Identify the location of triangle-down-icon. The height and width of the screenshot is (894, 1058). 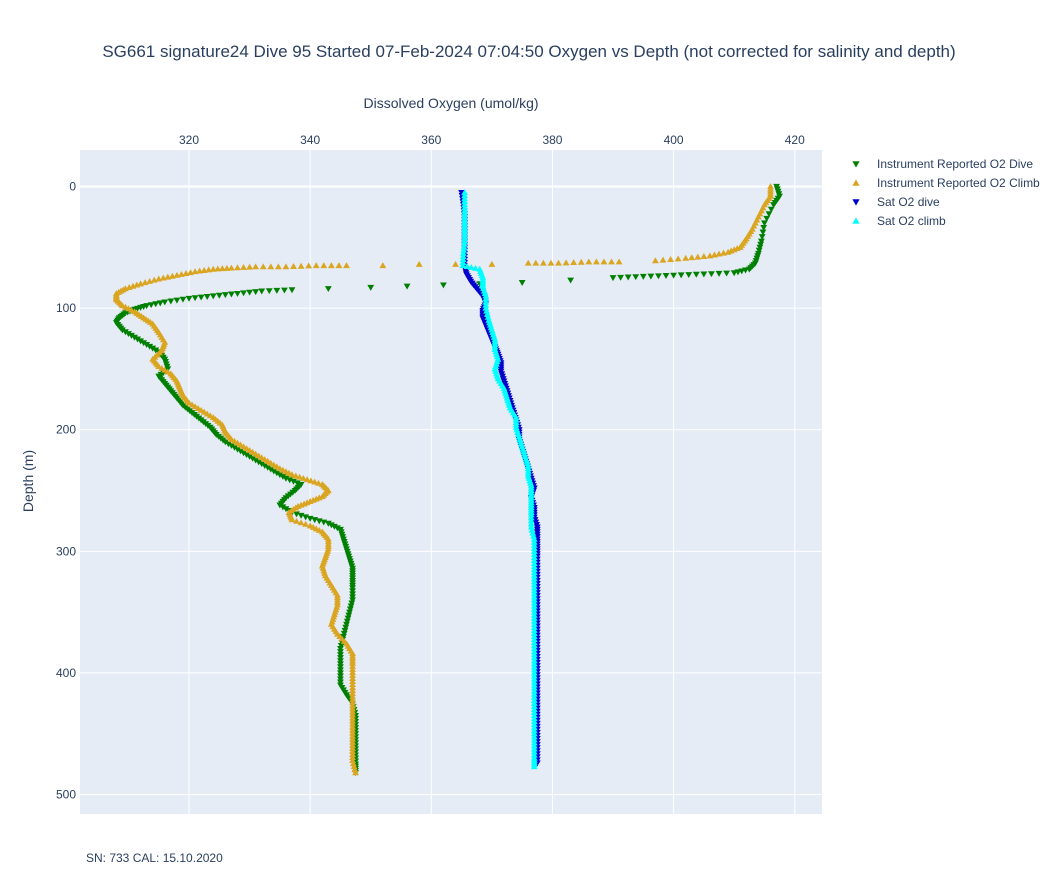
(856, 202).